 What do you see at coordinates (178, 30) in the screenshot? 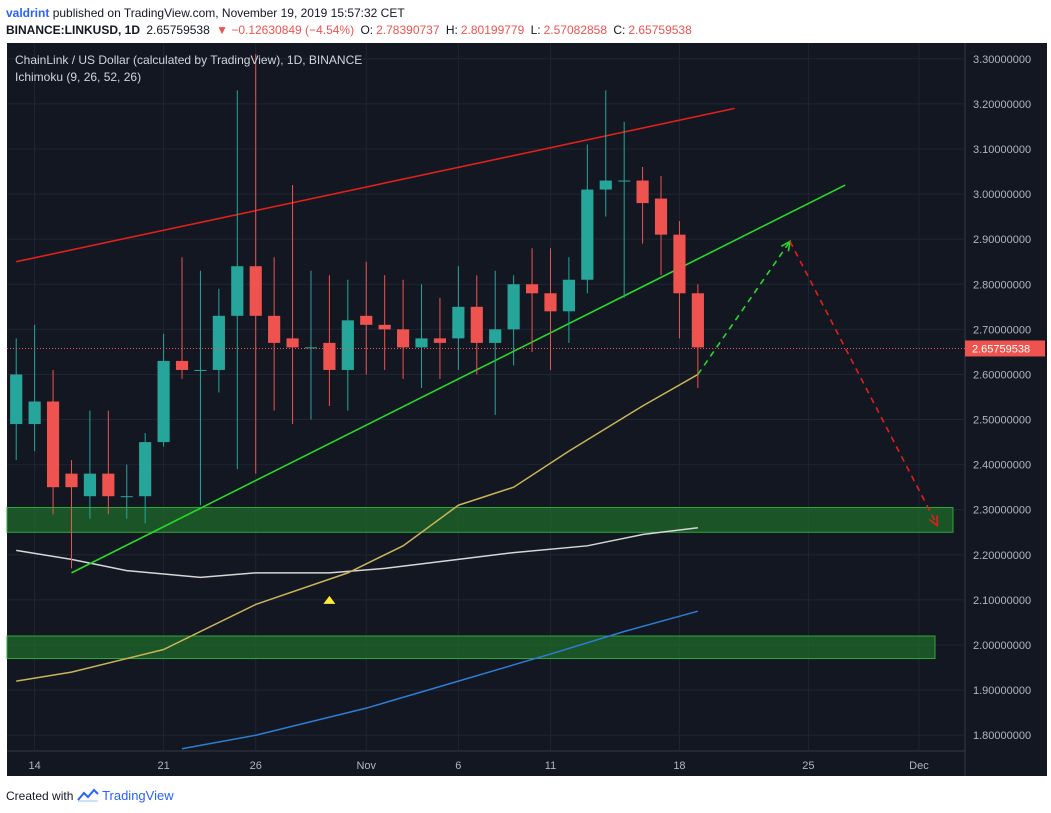
I see `current-price: 2.65759538` at bounding box center [178, 30].